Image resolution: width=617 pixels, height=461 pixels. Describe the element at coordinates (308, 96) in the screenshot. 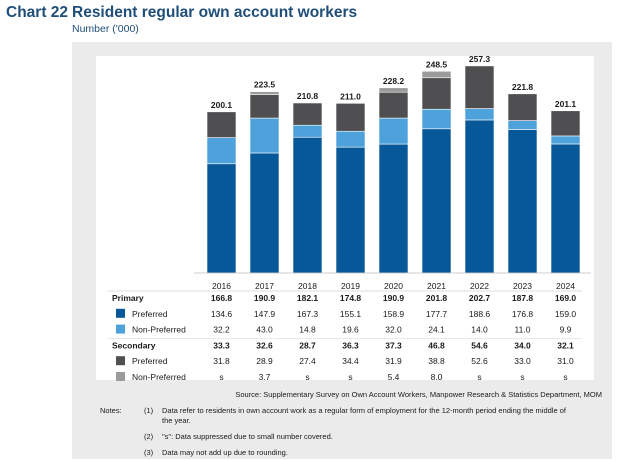

I see `total-label: 210.8` at that location.